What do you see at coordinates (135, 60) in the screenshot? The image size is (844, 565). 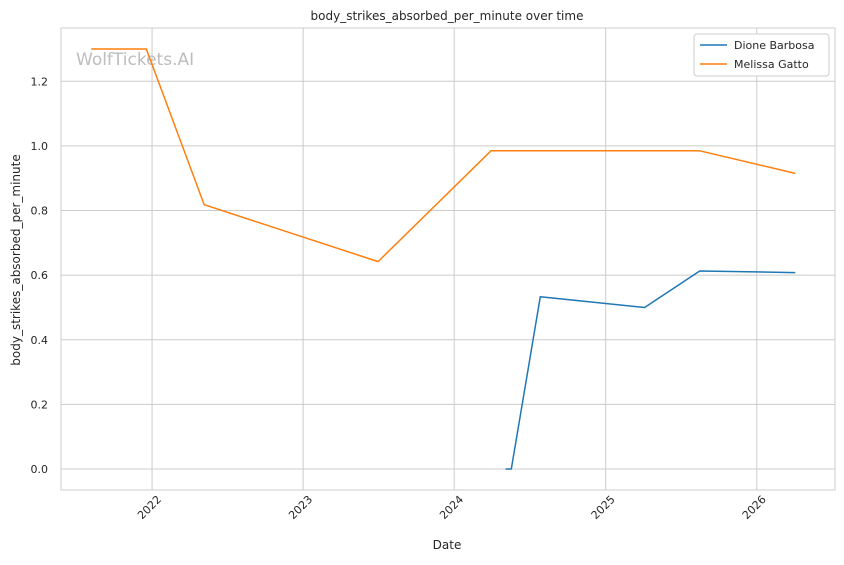 I see `watermark-text: WolfTickets.AI` at bounding box center [135, 60].